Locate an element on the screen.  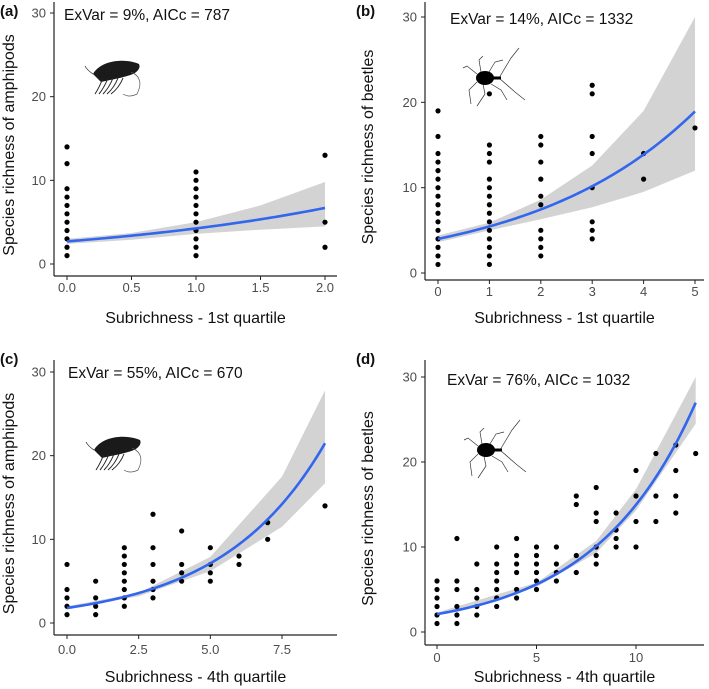
x-axis-title: Subrichness - 1st quartile is located at coordinates (195, 318).